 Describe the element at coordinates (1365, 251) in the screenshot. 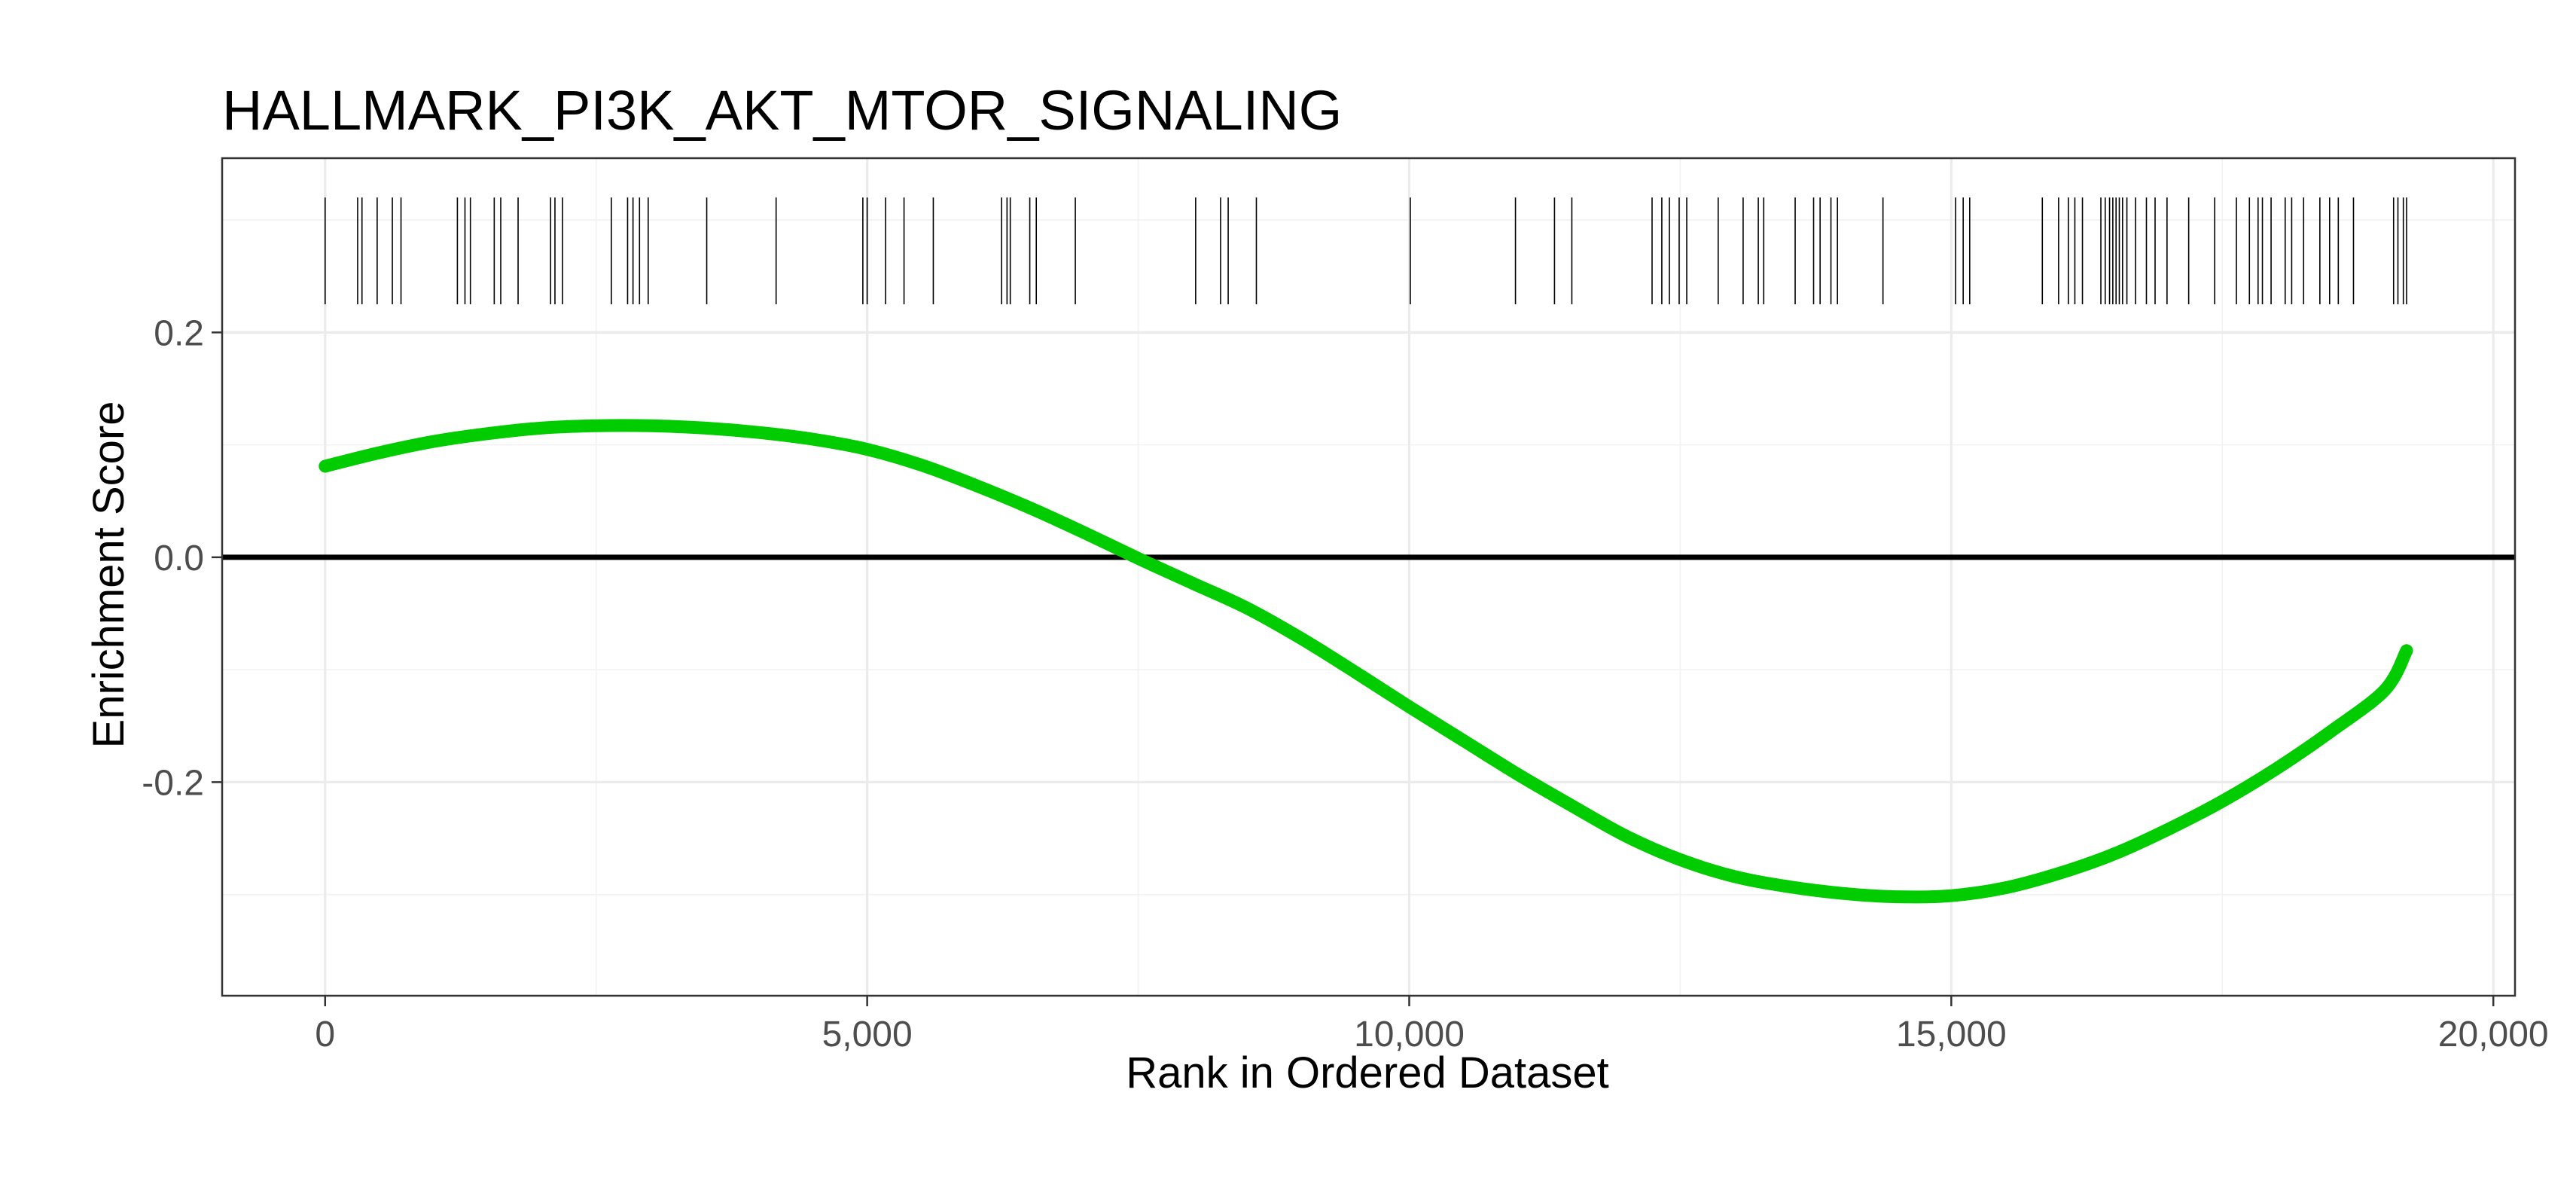

I see `gene-hit-marks` at that location.